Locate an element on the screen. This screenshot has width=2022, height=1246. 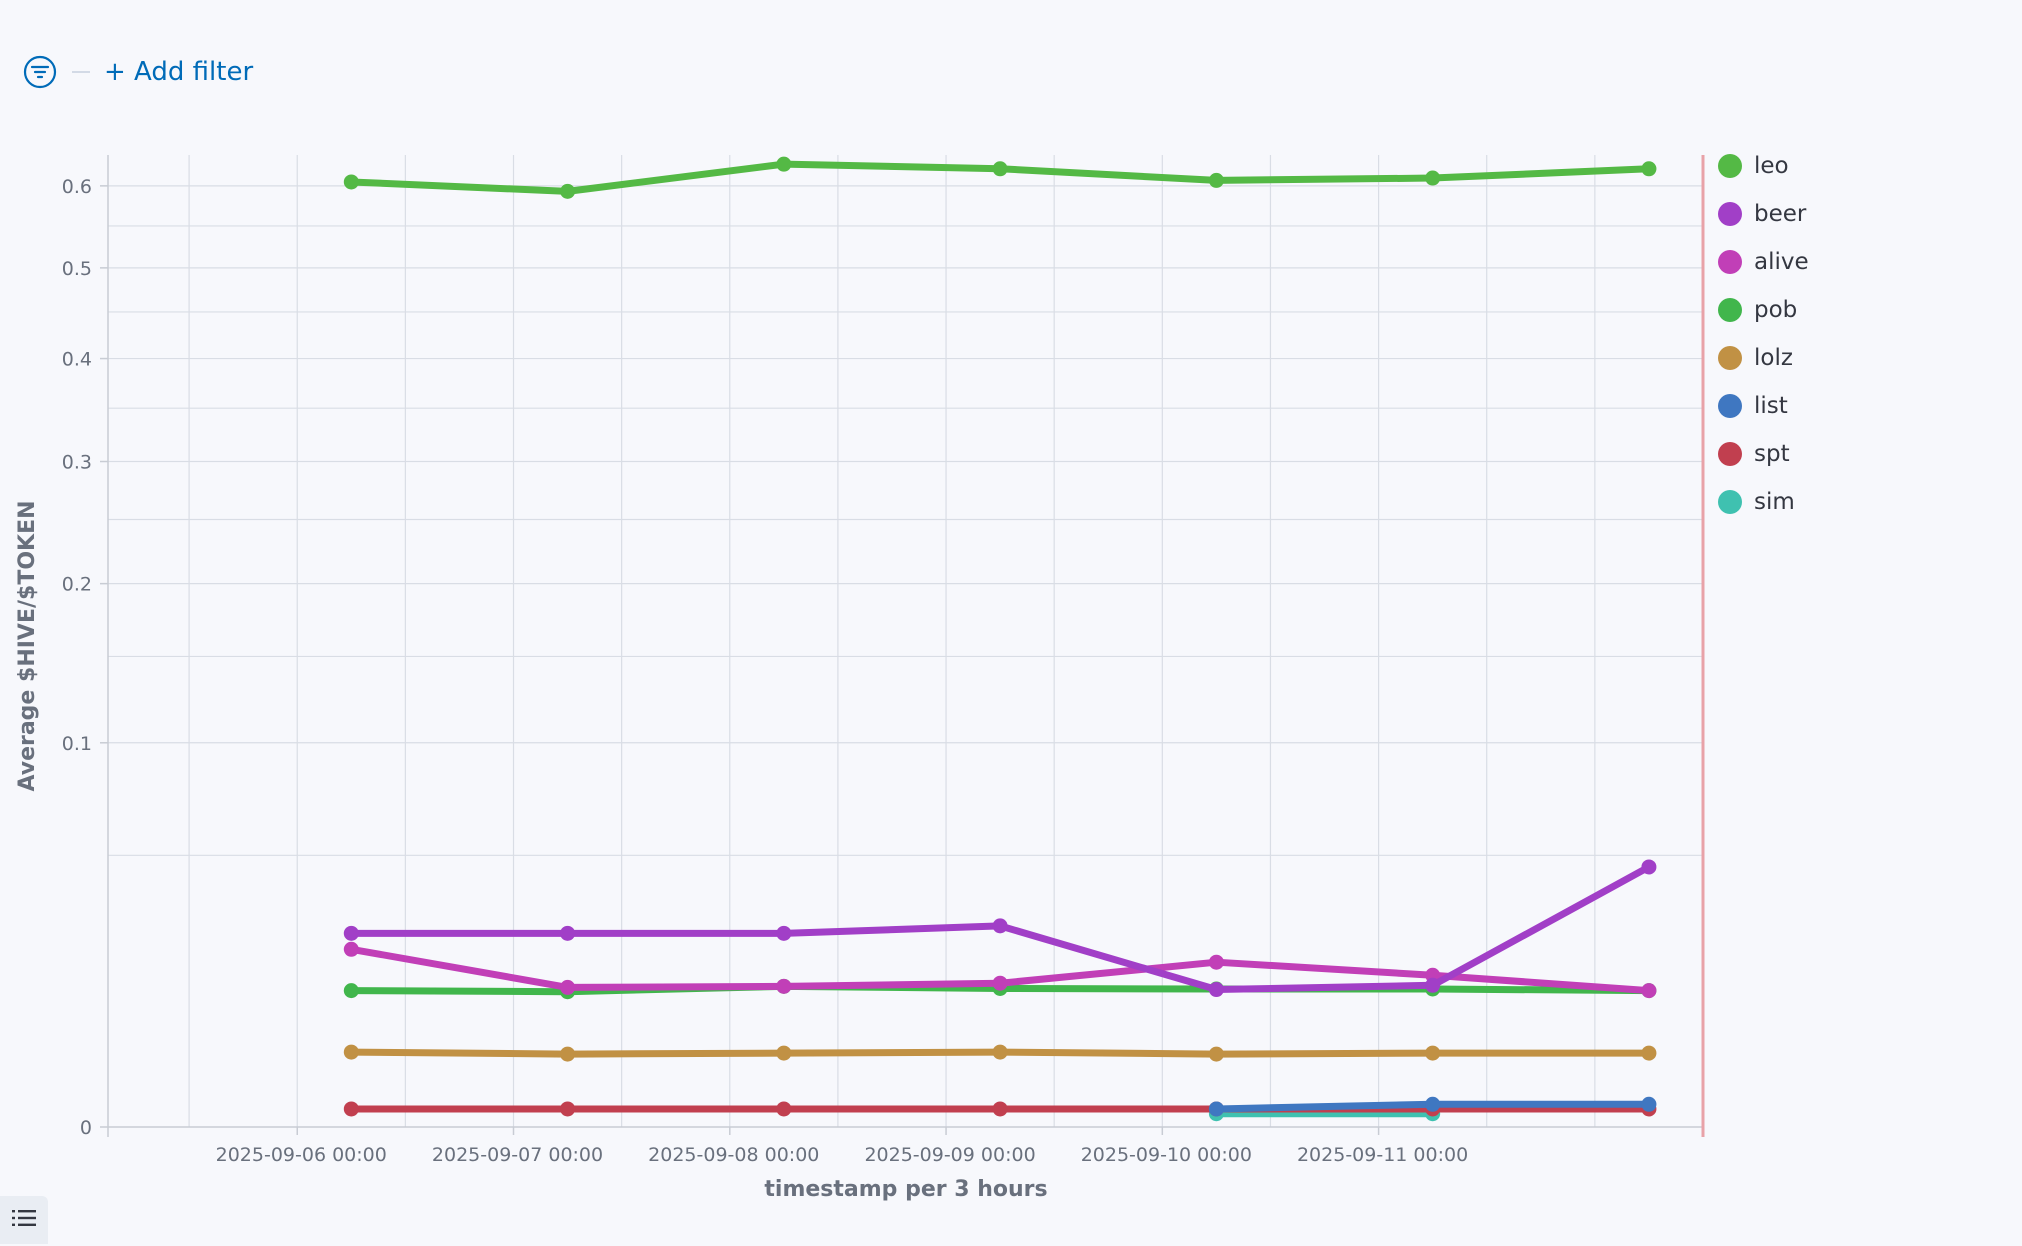
x-tick-label: 2025-09-07 00:00 is located at coordinates (517, 1155).